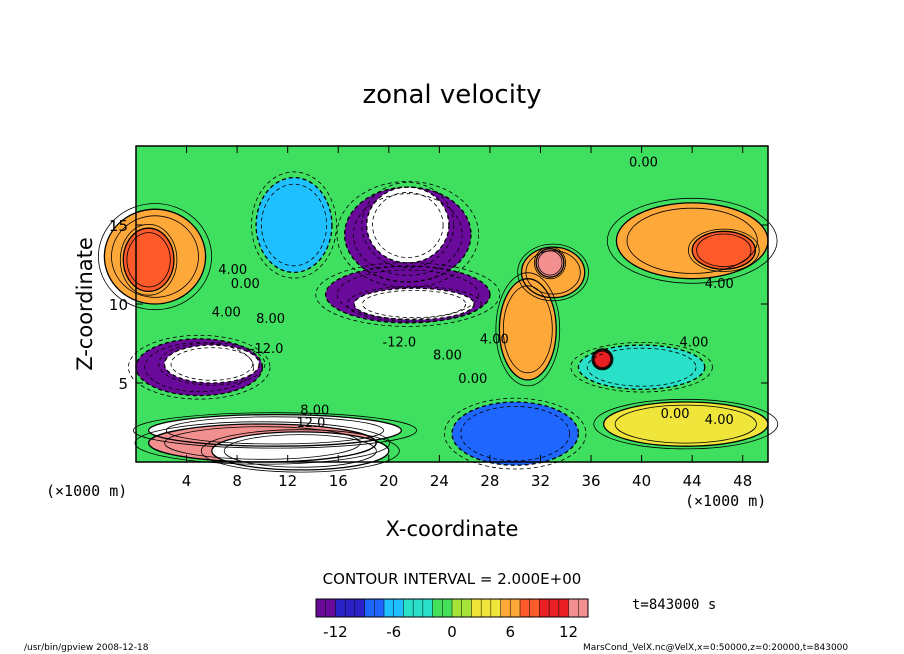 This screenshot has width=904, height=654. I want to click on x-tick-label: 24, so click(439, 481).